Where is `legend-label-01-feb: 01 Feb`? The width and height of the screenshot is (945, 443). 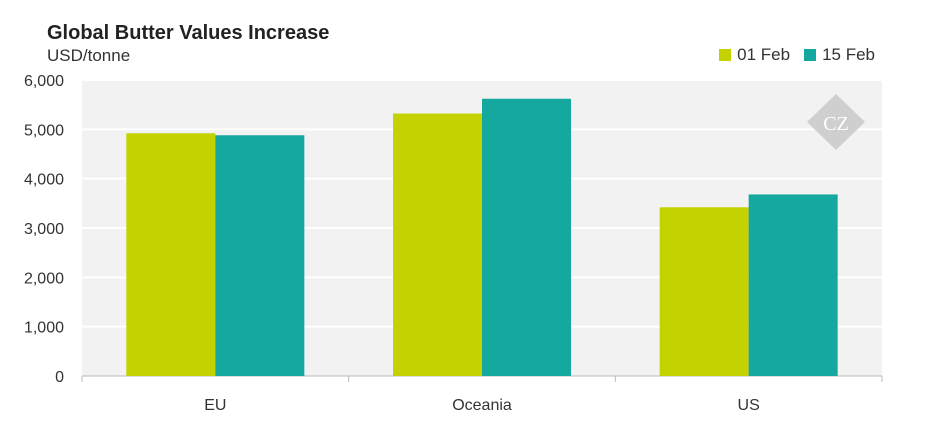 legend-label-01-feb: 01 Feb is located at coordinates (764, 54).